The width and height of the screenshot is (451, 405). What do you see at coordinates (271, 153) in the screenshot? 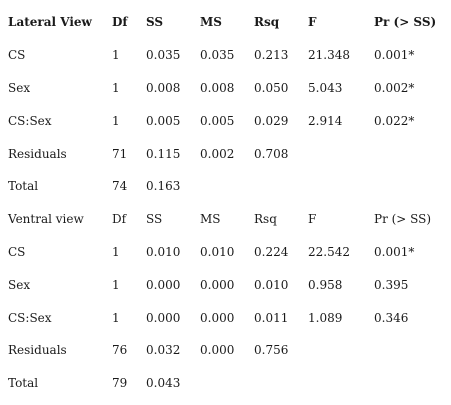
I see `table-cell: 0.708` at bounding box center [271, 153].